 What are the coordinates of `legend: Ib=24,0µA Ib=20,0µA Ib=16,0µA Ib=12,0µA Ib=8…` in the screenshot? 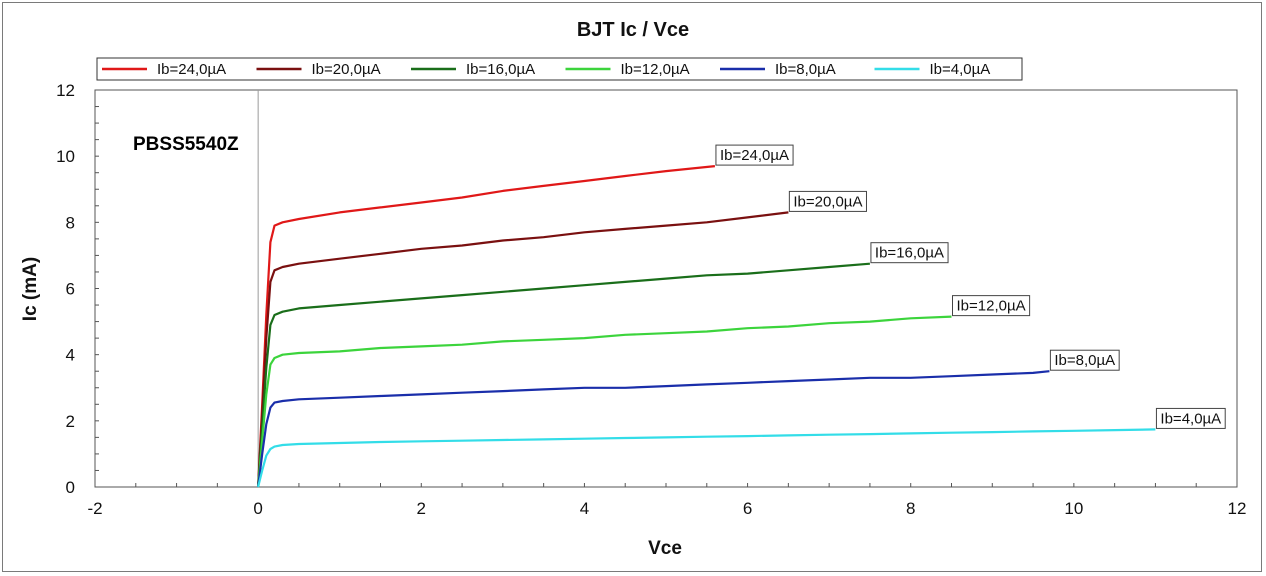 It's located at (559, 69).